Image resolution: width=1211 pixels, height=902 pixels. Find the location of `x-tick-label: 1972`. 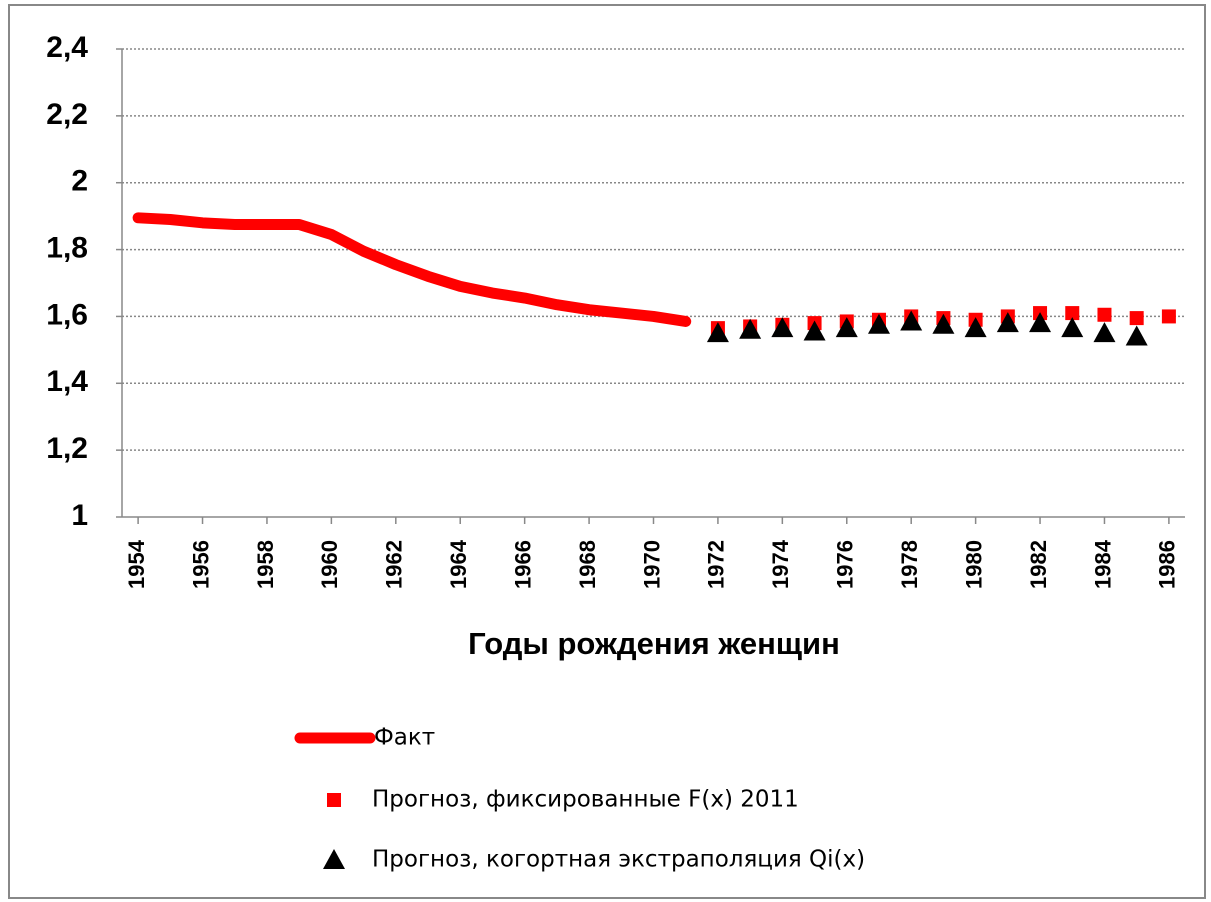

x-tick-label: 1972 is located at coordinates (716, 564).